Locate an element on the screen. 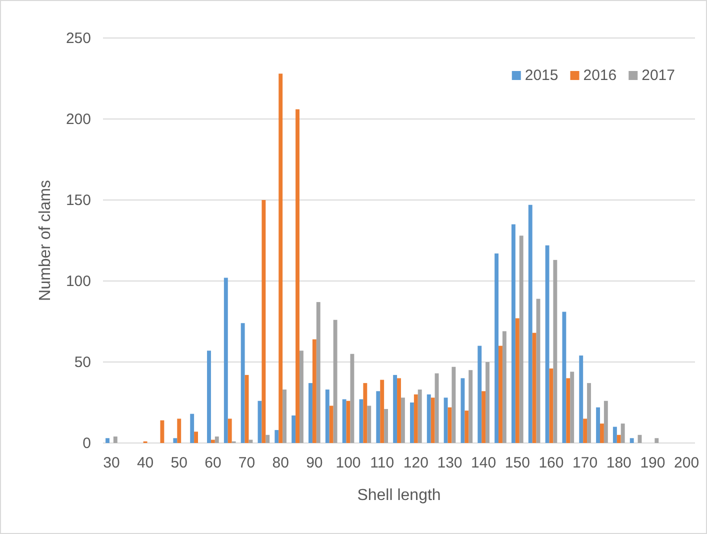 The width and height of the screenshot is (707, 534). x-tick-label: 140 is located at coordinates (483, 463).